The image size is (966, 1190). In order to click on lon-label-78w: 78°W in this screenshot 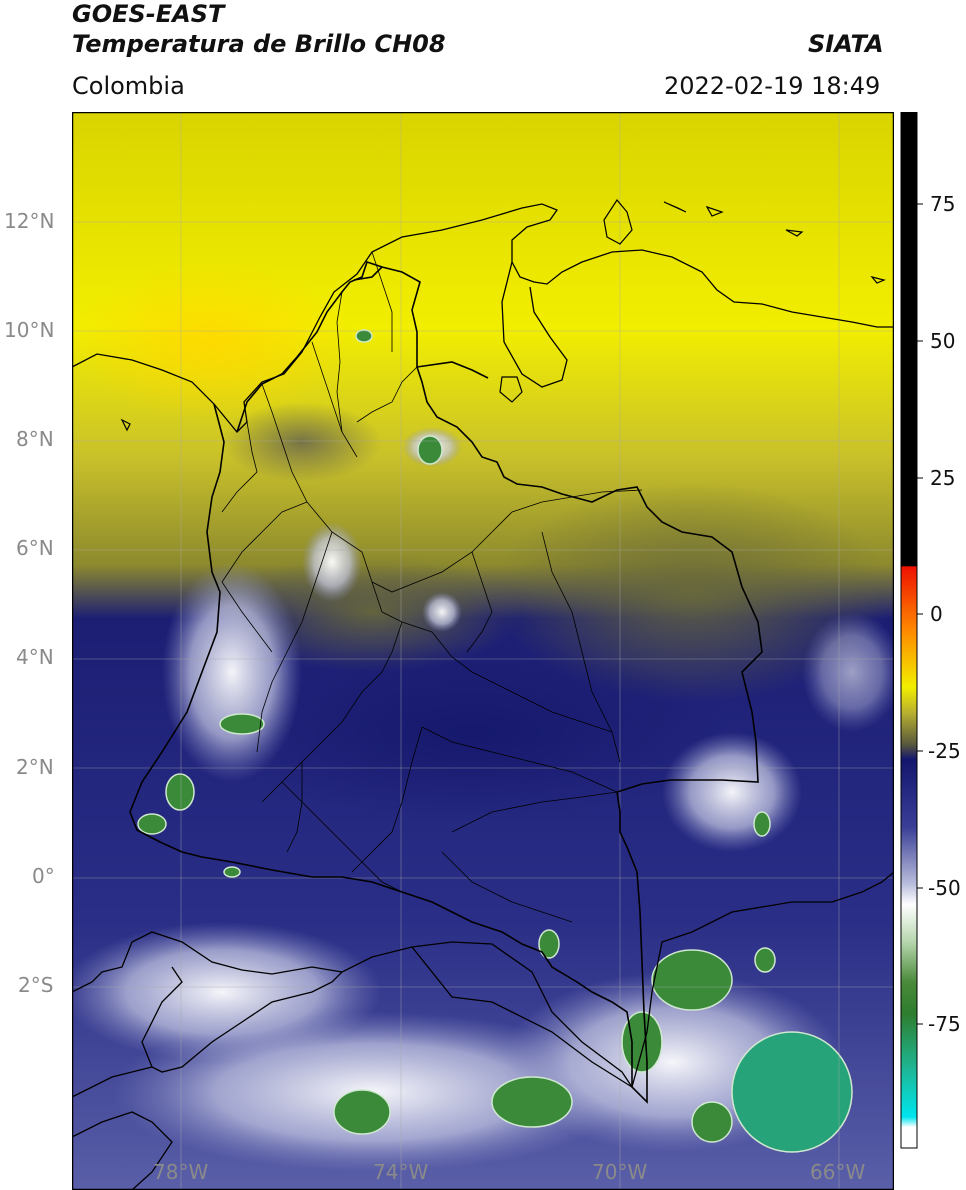, I will do `click(181, 1172)`.